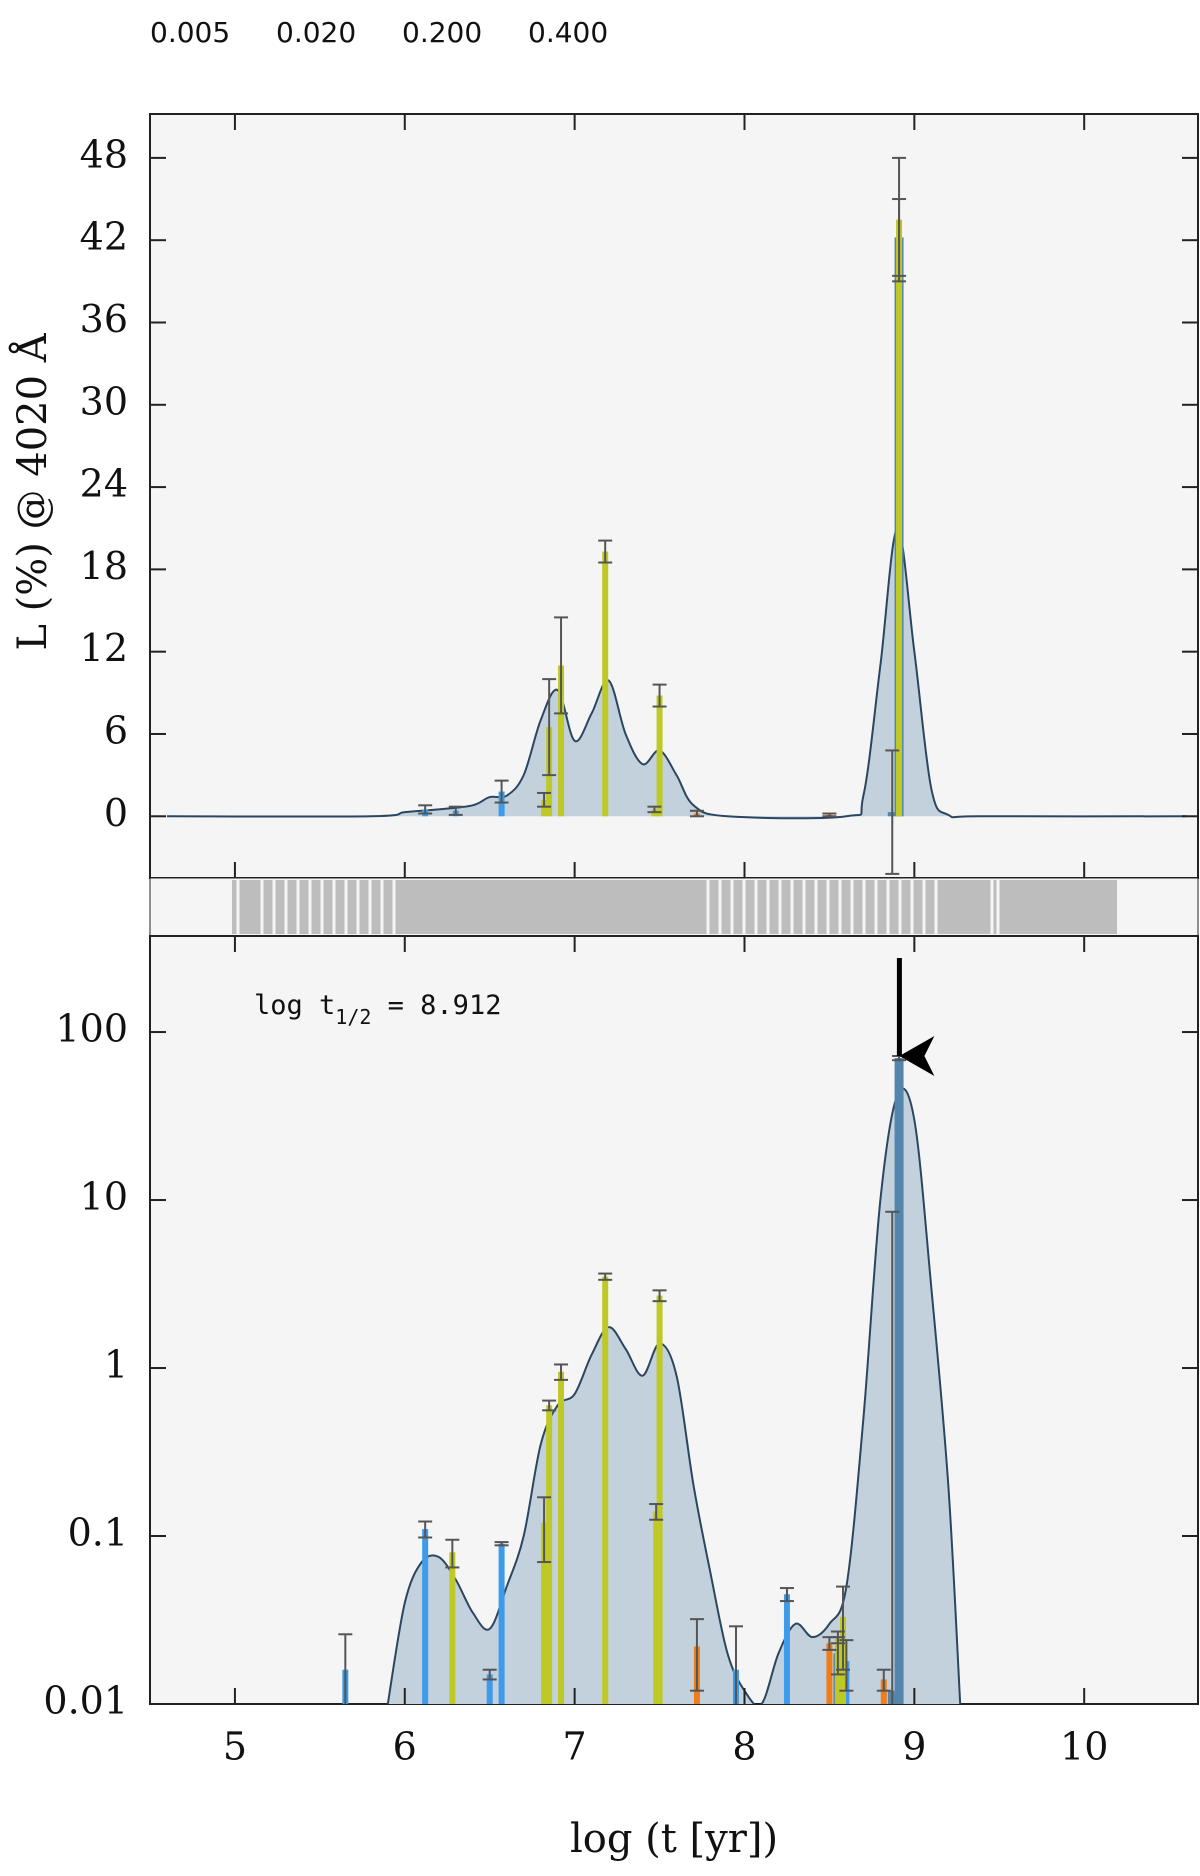 This screenshot has height=1876, width=1200. I want to click on y-tick-label: 18, so click(104, 566).